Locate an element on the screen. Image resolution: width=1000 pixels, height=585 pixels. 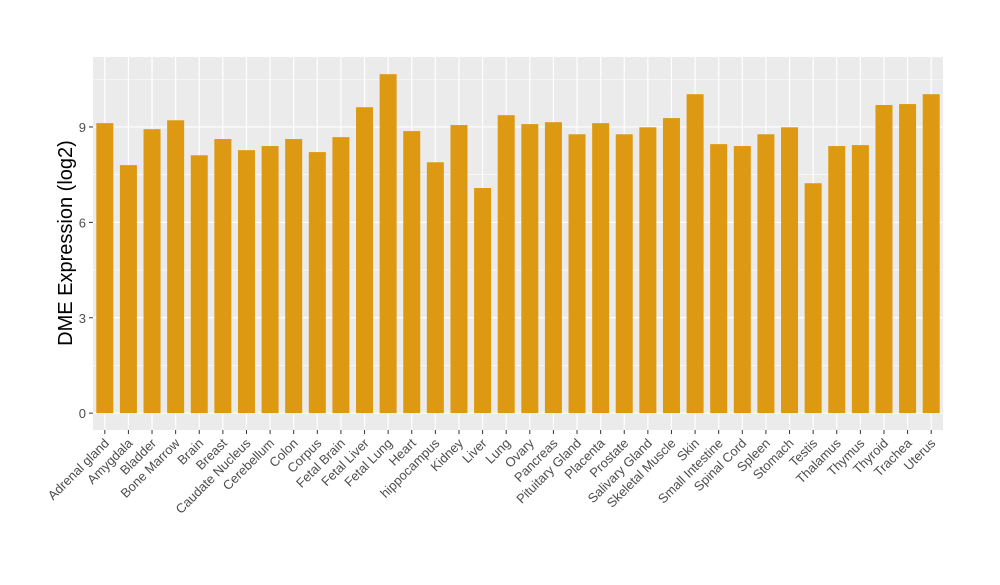
bar-heart is located at coordinates (412, 272).